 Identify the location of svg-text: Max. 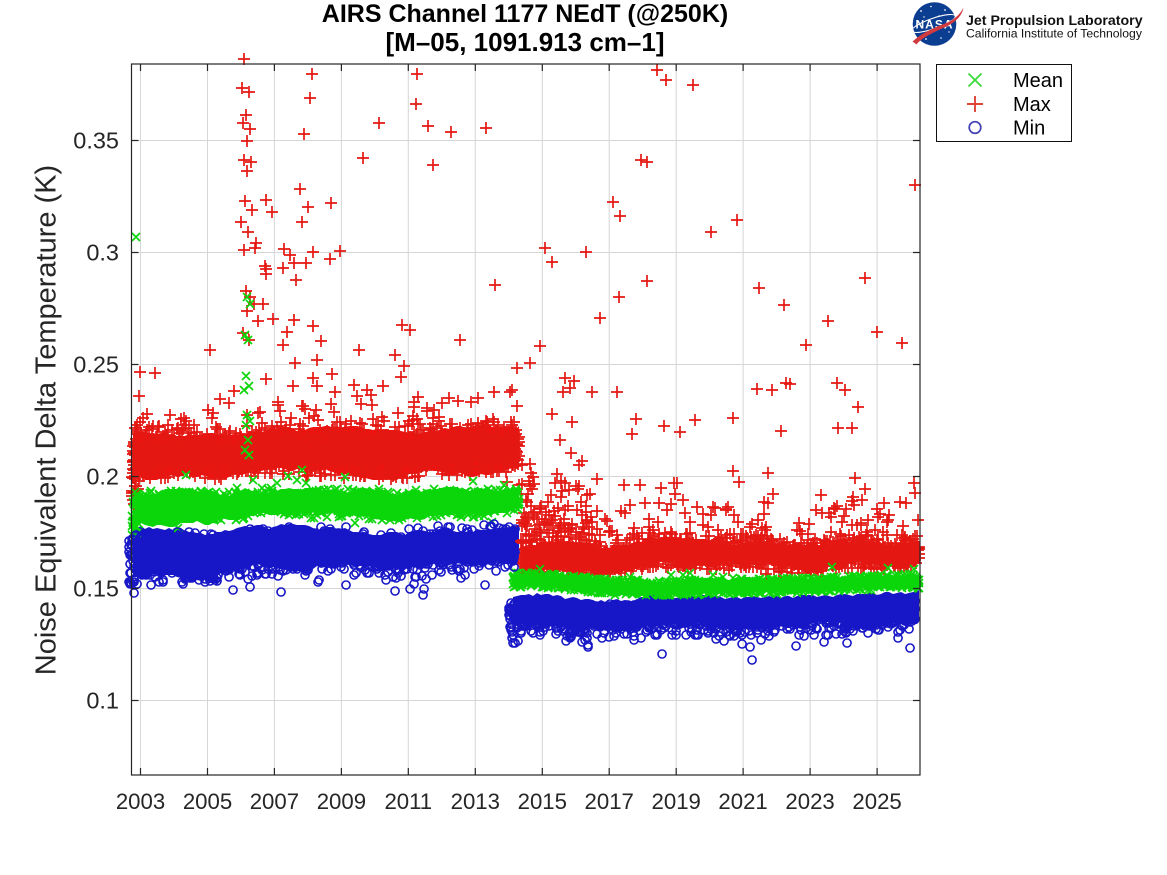
(1032, 105).